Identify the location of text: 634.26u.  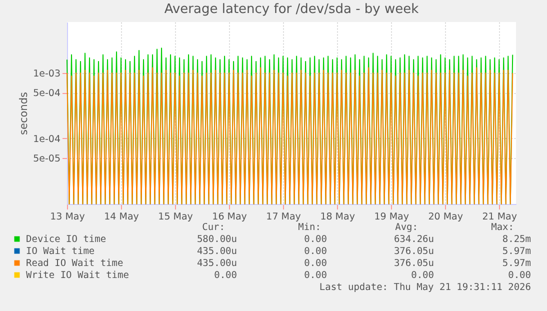
(414, 239).